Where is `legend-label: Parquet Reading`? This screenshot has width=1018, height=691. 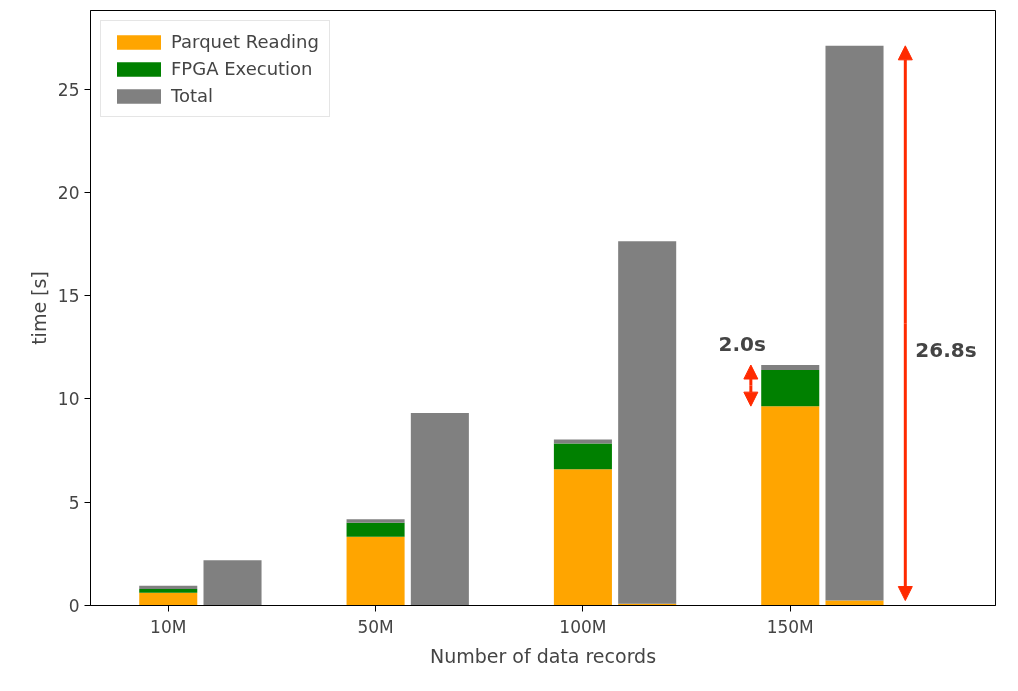
legend-label: Parquet Reading is located at coordinates (245, 41).